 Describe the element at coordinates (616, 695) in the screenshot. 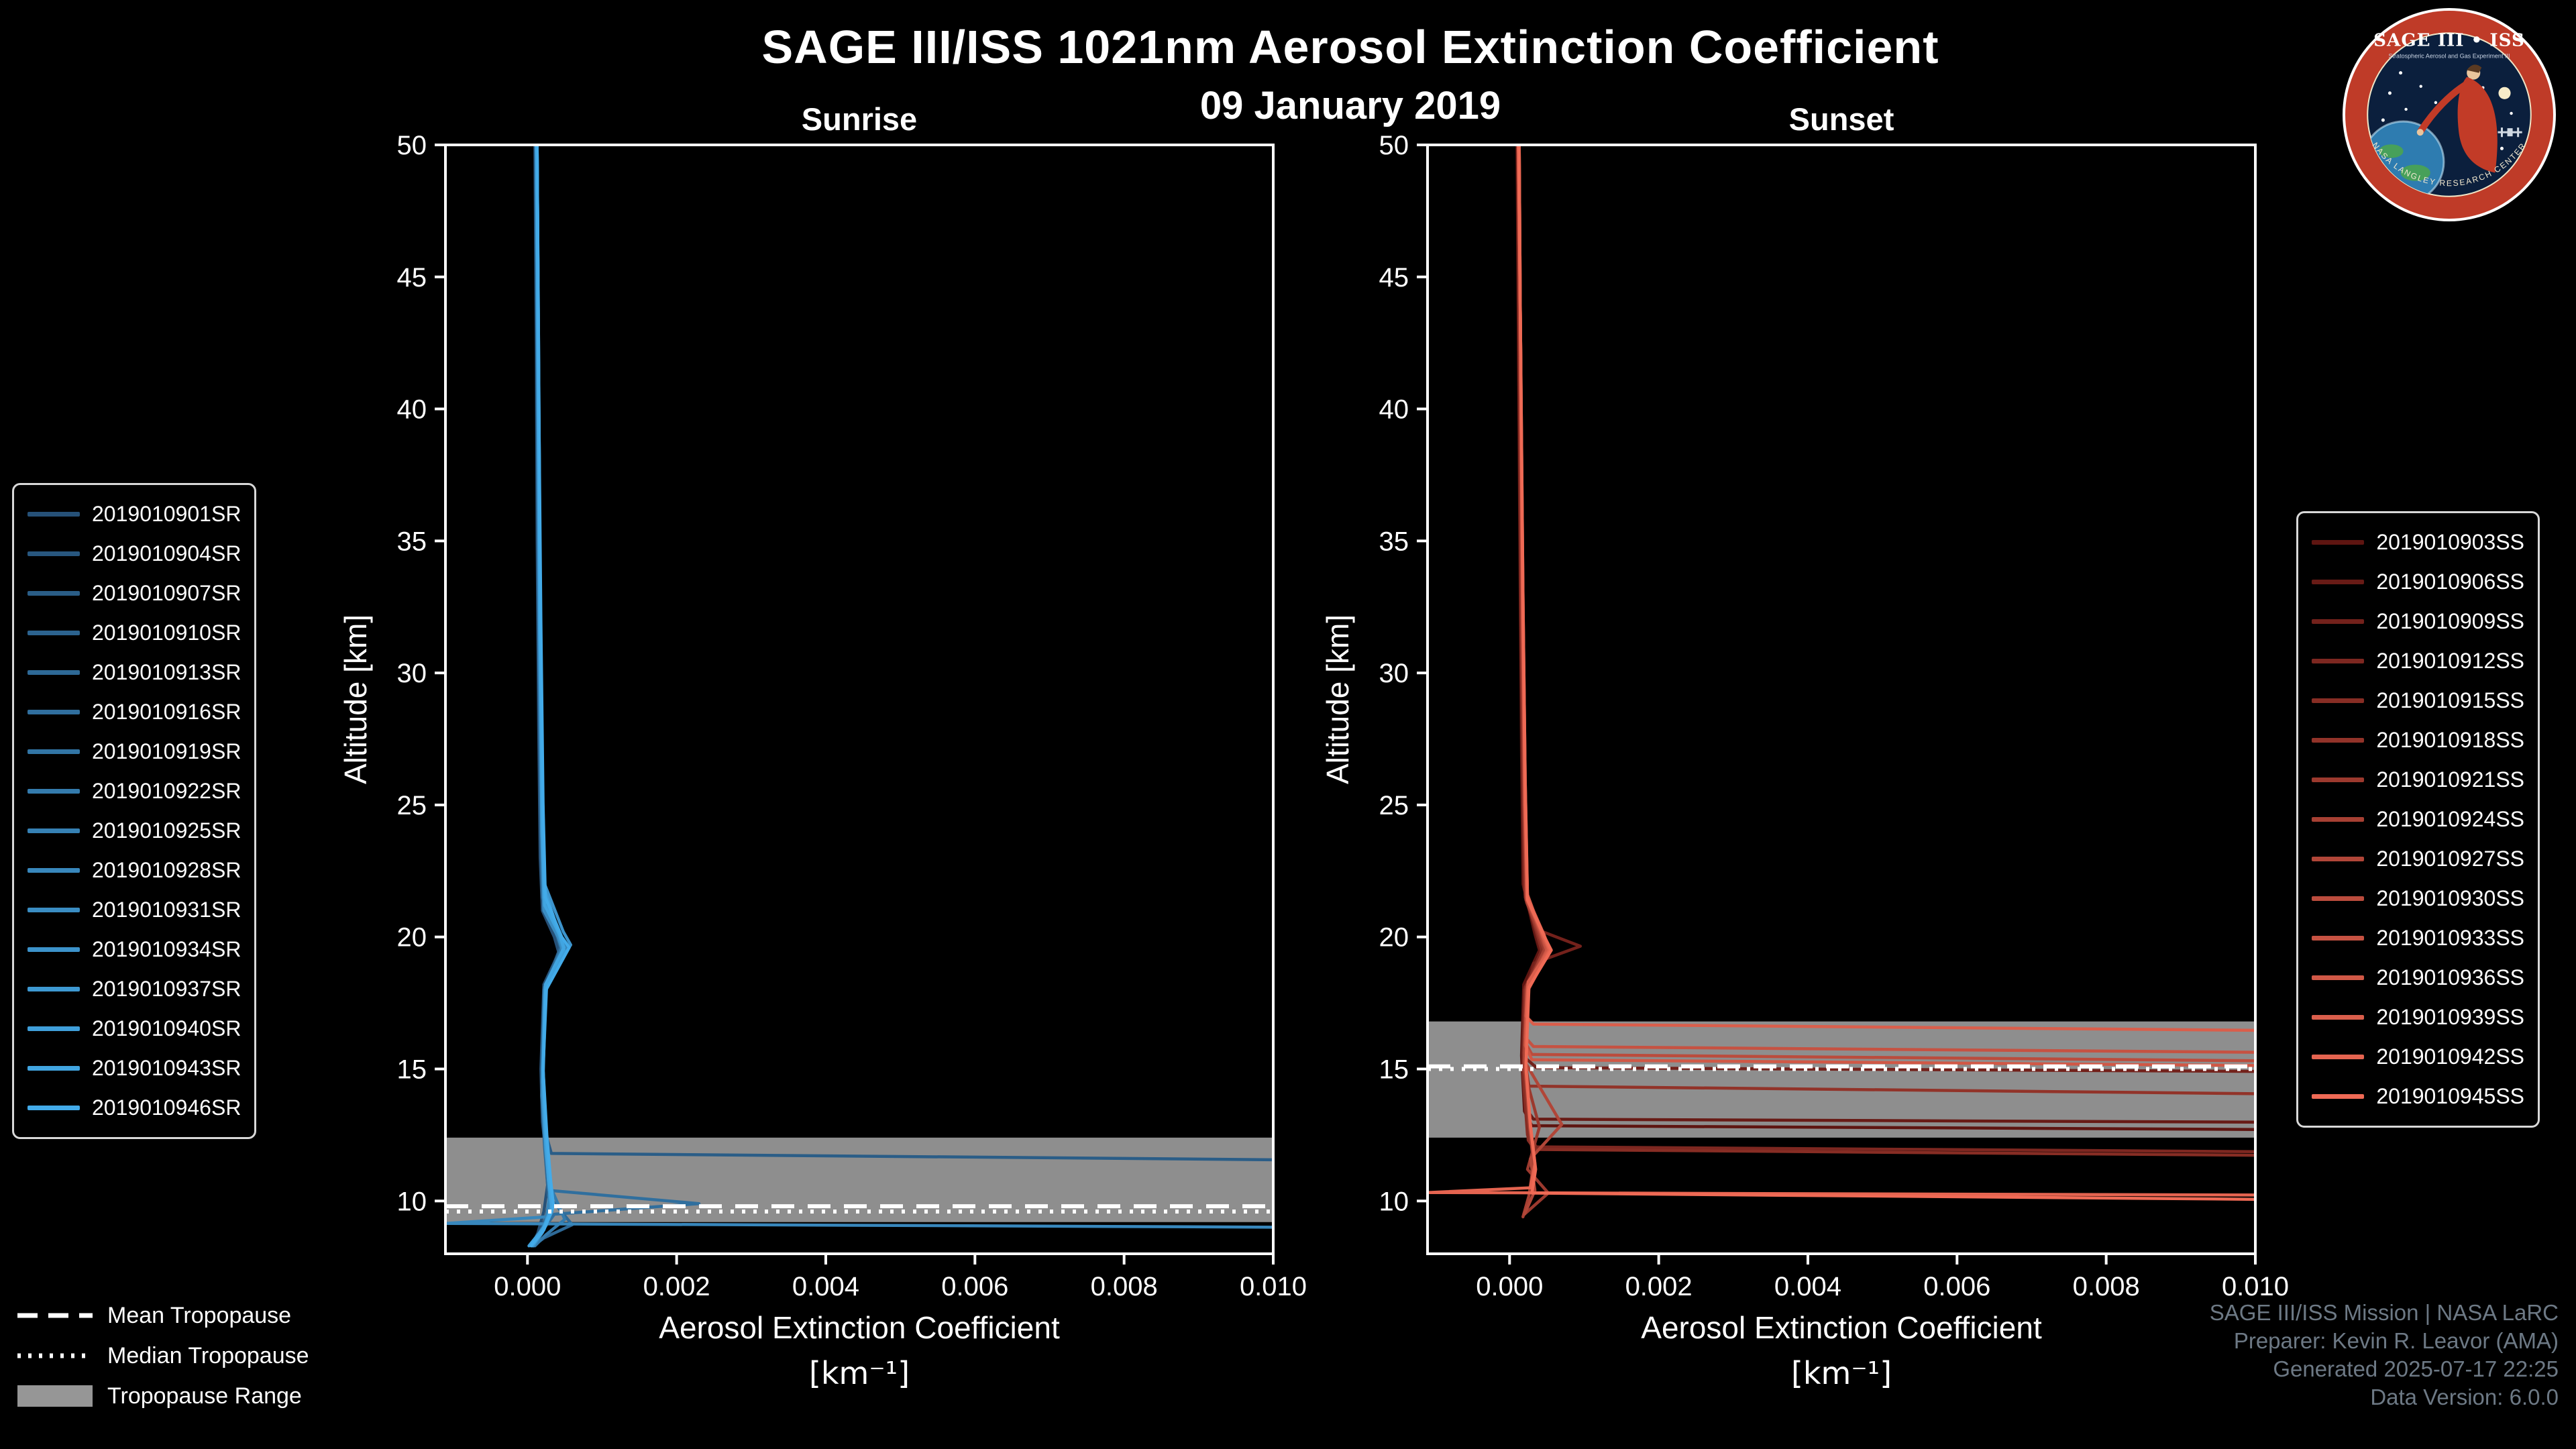

I see `profile-line-2019010916SR` at that location.